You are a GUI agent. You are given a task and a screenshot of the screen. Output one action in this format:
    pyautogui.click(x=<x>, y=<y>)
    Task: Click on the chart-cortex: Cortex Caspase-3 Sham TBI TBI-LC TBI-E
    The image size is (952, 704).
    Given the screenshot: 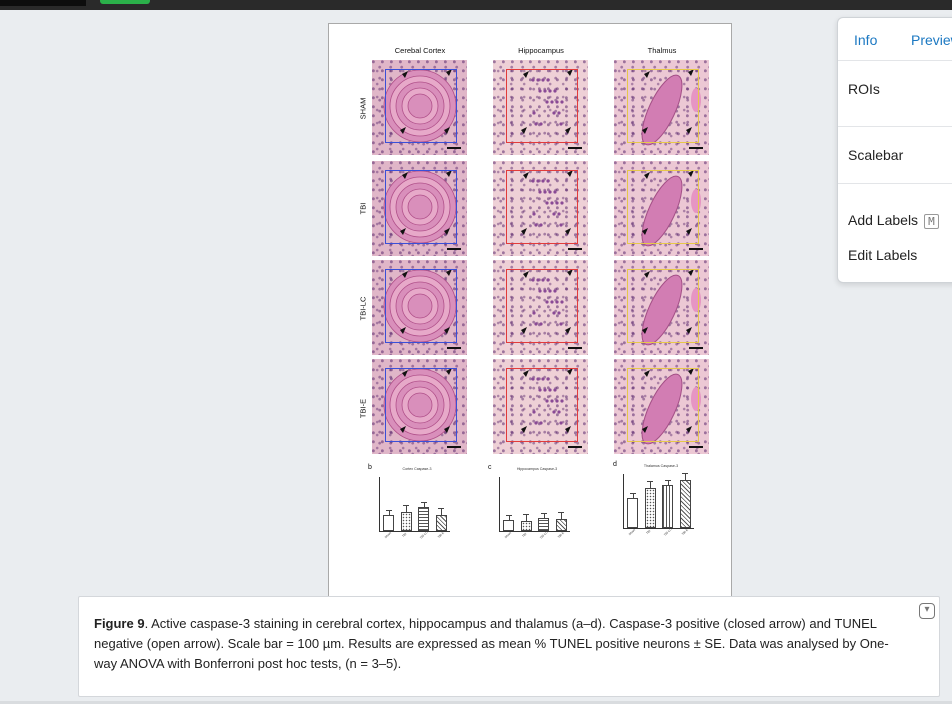 What is the action you would take?
    pyautogui.click(x=417, y=507)
    